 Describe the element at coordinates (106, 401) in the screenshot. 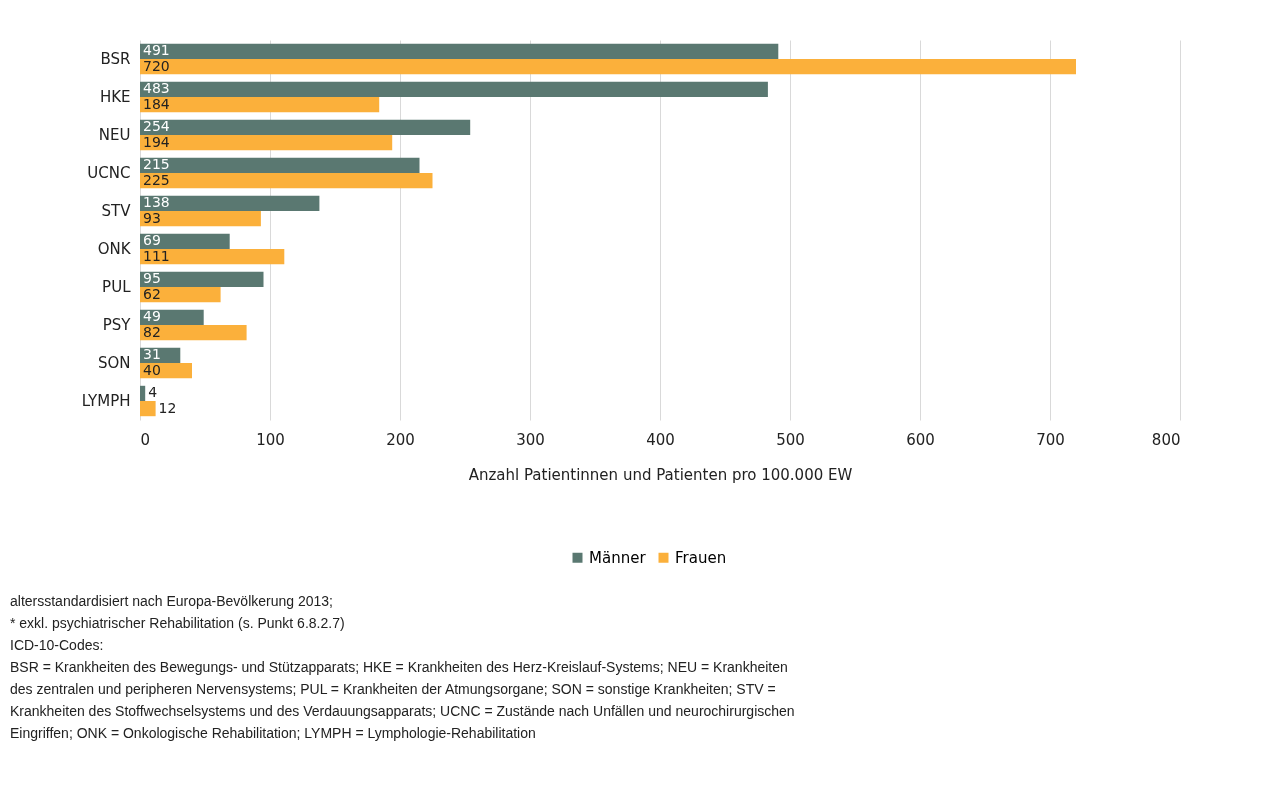

I see `y-tick-label: LYMPH` at that location.